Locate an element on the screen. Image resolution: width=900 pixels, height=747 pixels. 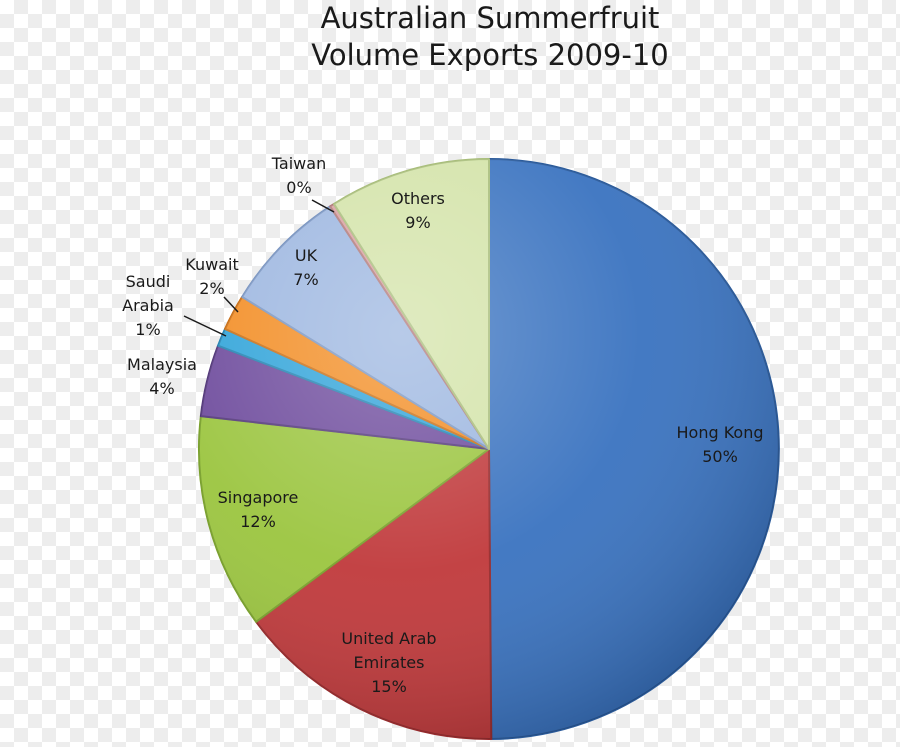
chart-title-line-2: Volume Exports 2009-10 is located at coordinates (490, 55).